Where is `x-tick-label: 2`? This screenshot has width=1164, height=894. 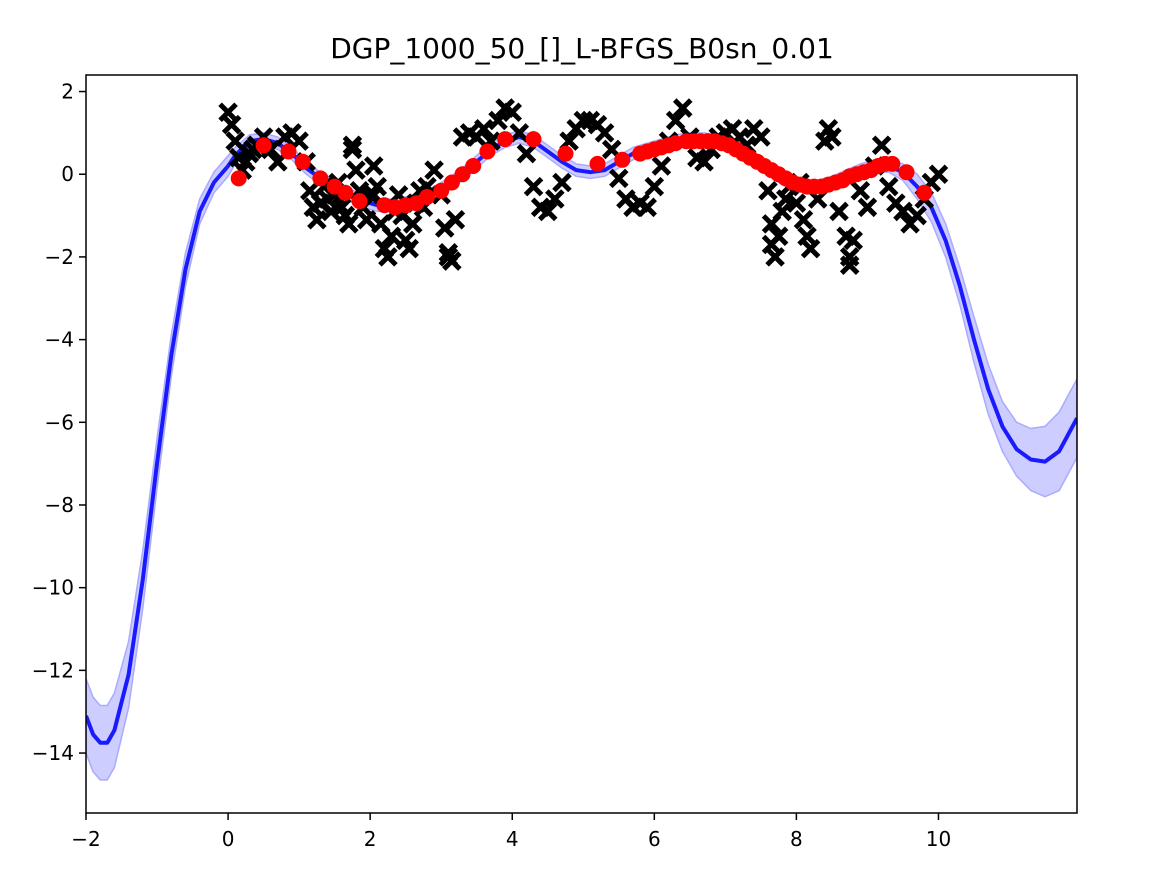 x-tick-label: 2 is located at coordinates (370, 839).